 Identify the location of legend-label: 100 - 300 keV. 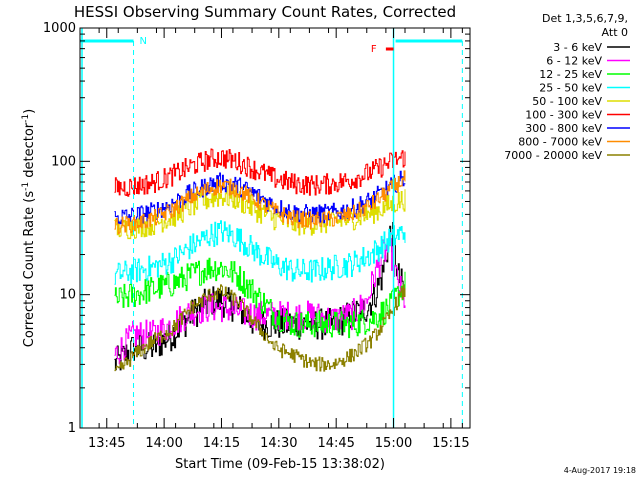
(563, 115).